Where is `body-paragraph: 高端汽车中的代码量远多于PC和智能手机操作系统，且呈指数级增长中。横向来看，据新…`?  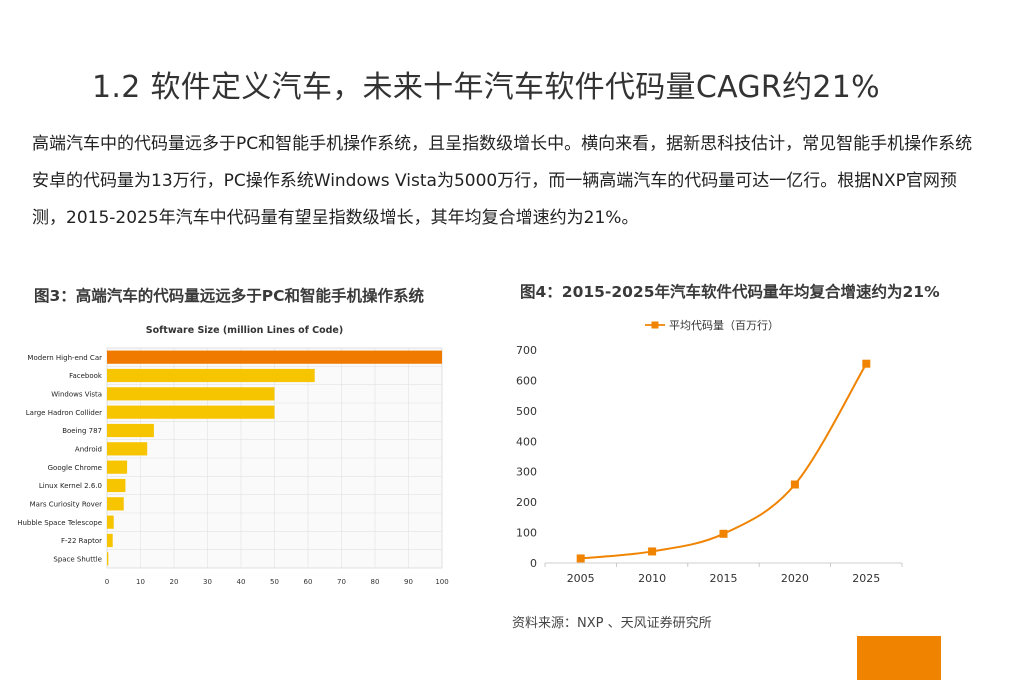 body-paragraph: 高端汽车中的代码量远多于PC和智能手机操作系统，且呈指数级增长中。横向来看，据新… is located at coordinates (502, 181).